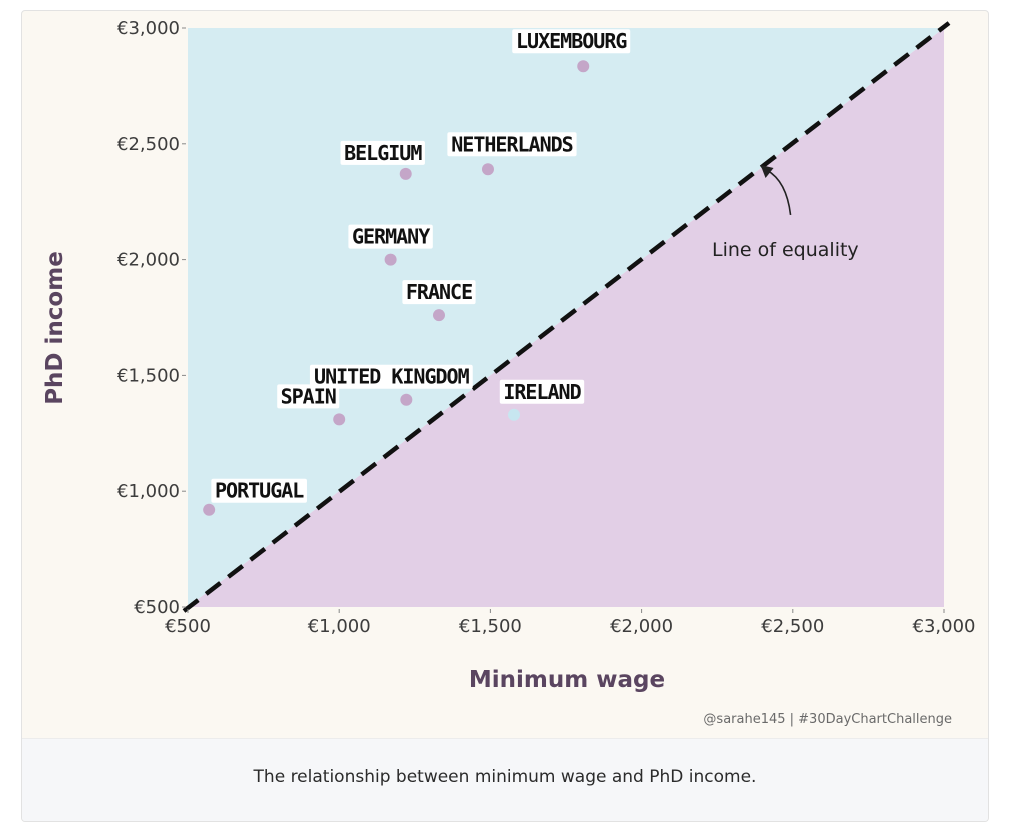  I want to click on label-bg-netherlands, so click(512, 144).